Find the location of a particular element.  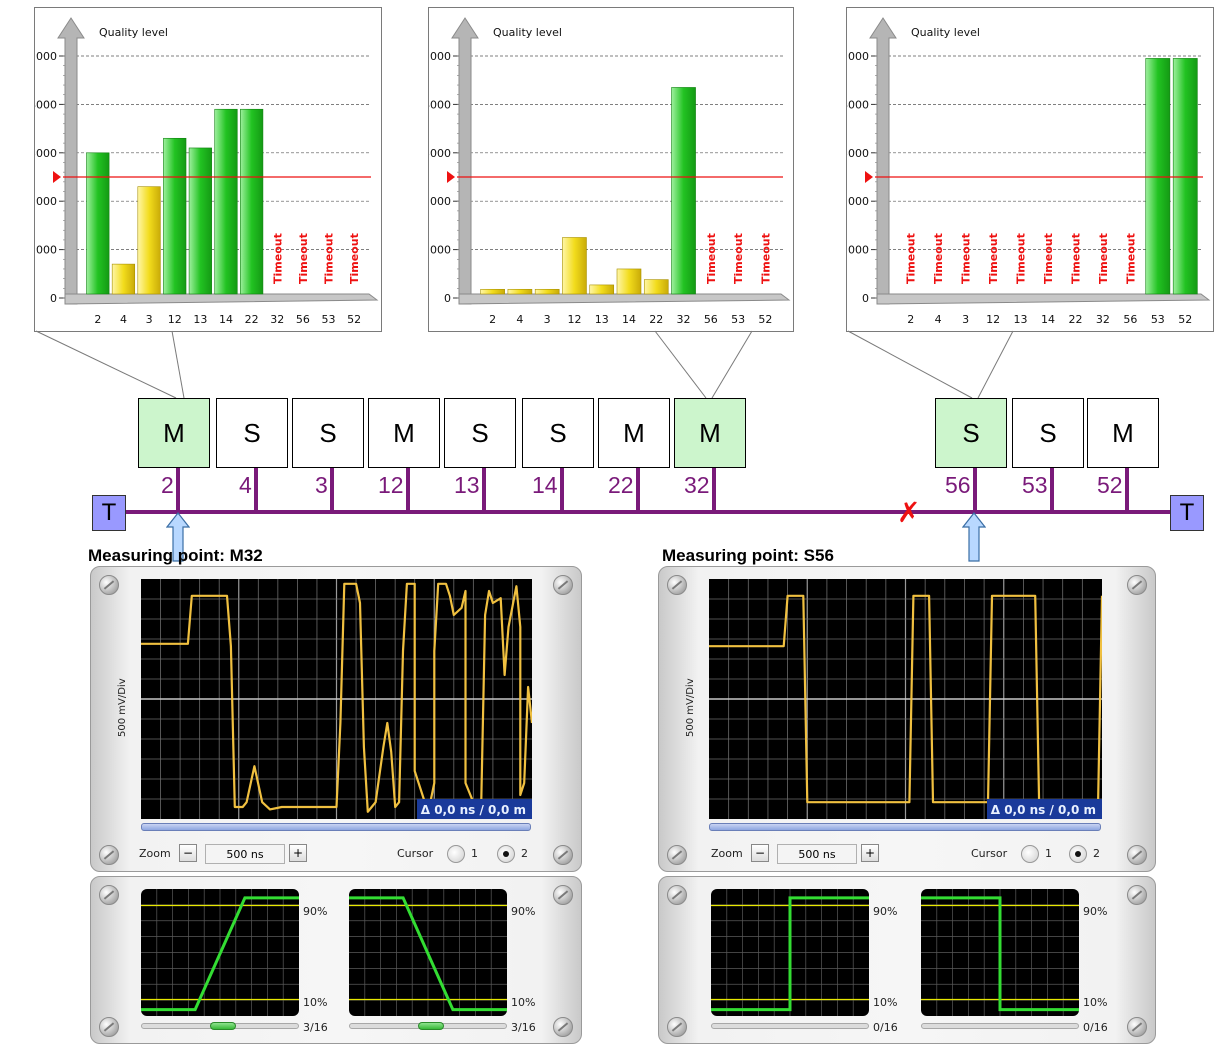

x-tick-label: 53 is located at coordinates (329, 319).